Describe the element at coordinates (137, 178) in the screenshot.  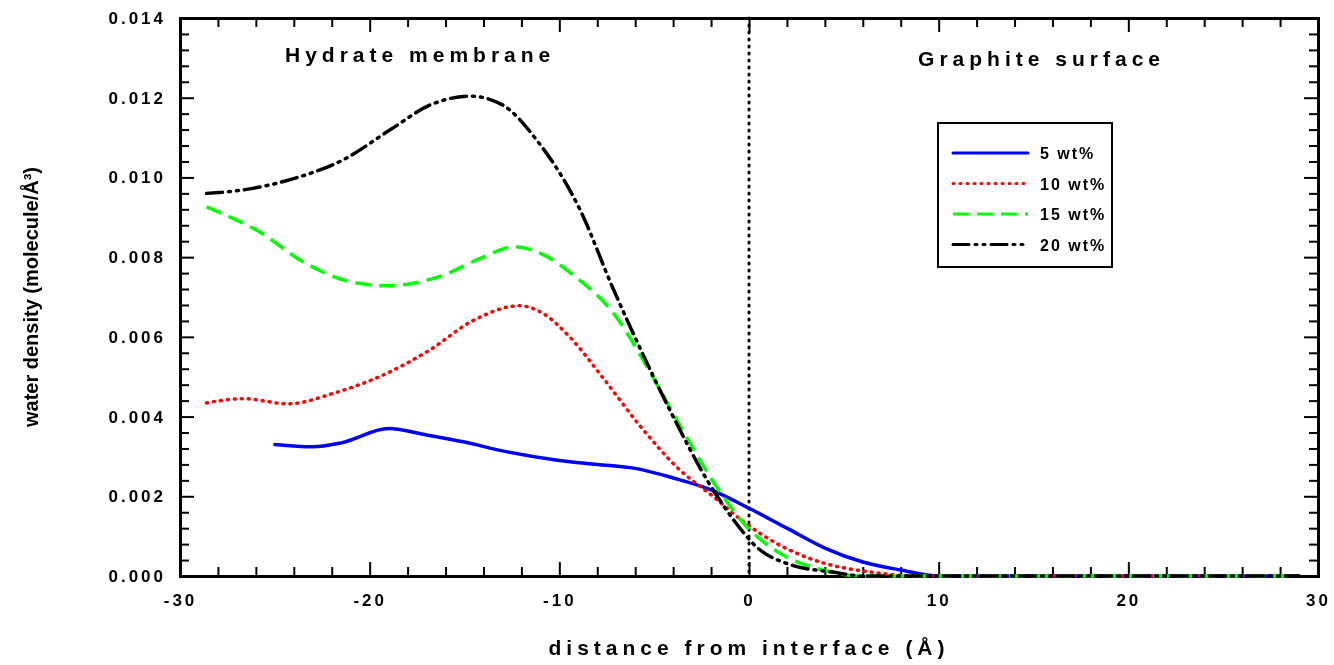
I see `y-tick-label: 0.010` at that location.